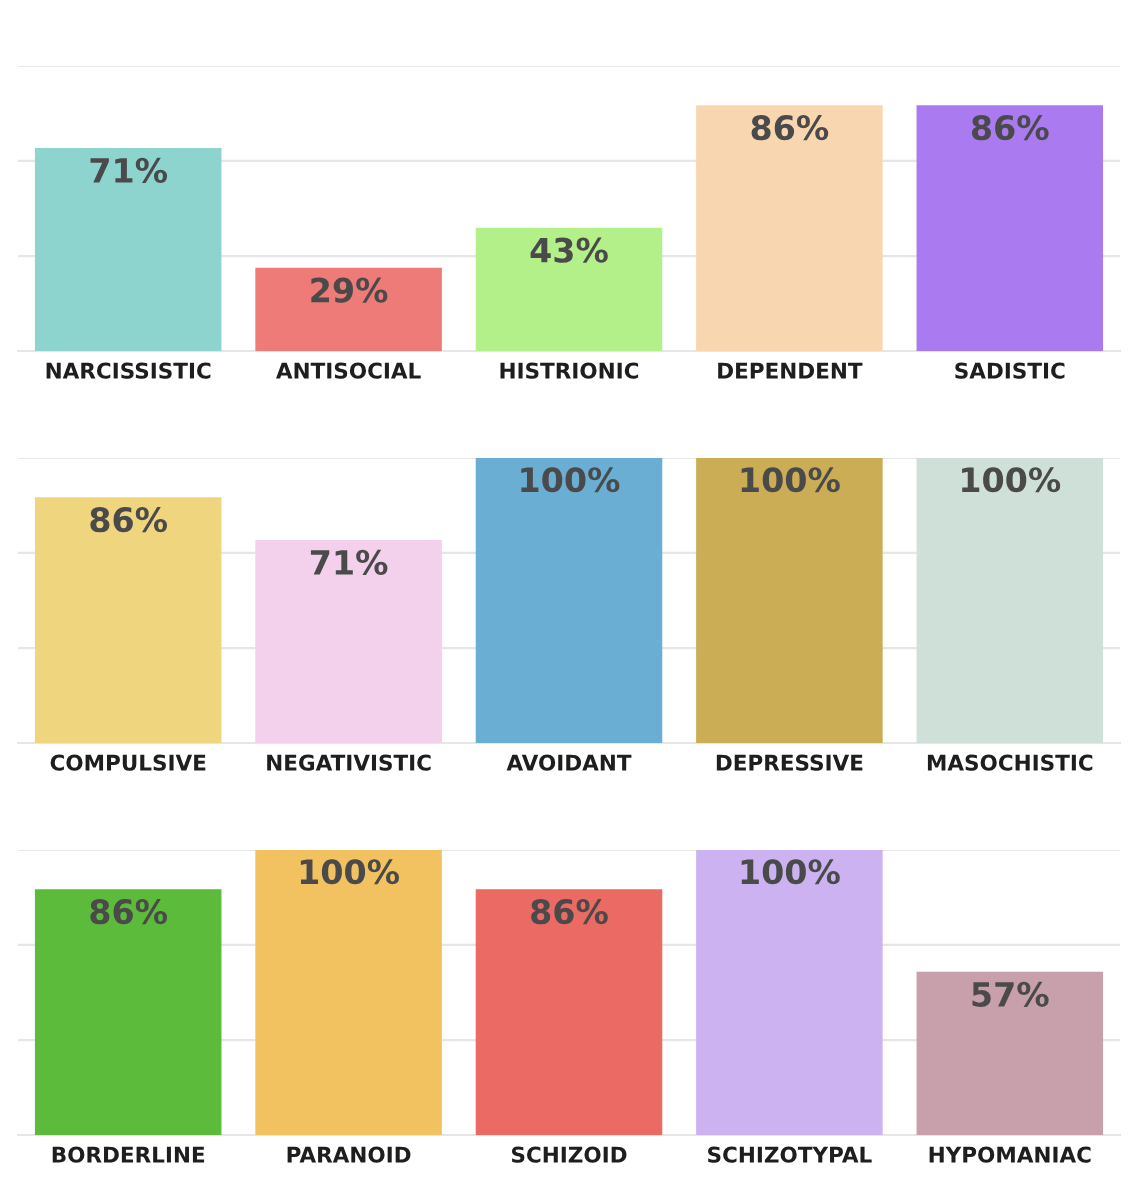 The width and height of the screenshot is (1137, 1200). Describe the element at coordinates (349, 290) in the screenshot. I see `data-label: 29%` at that location.